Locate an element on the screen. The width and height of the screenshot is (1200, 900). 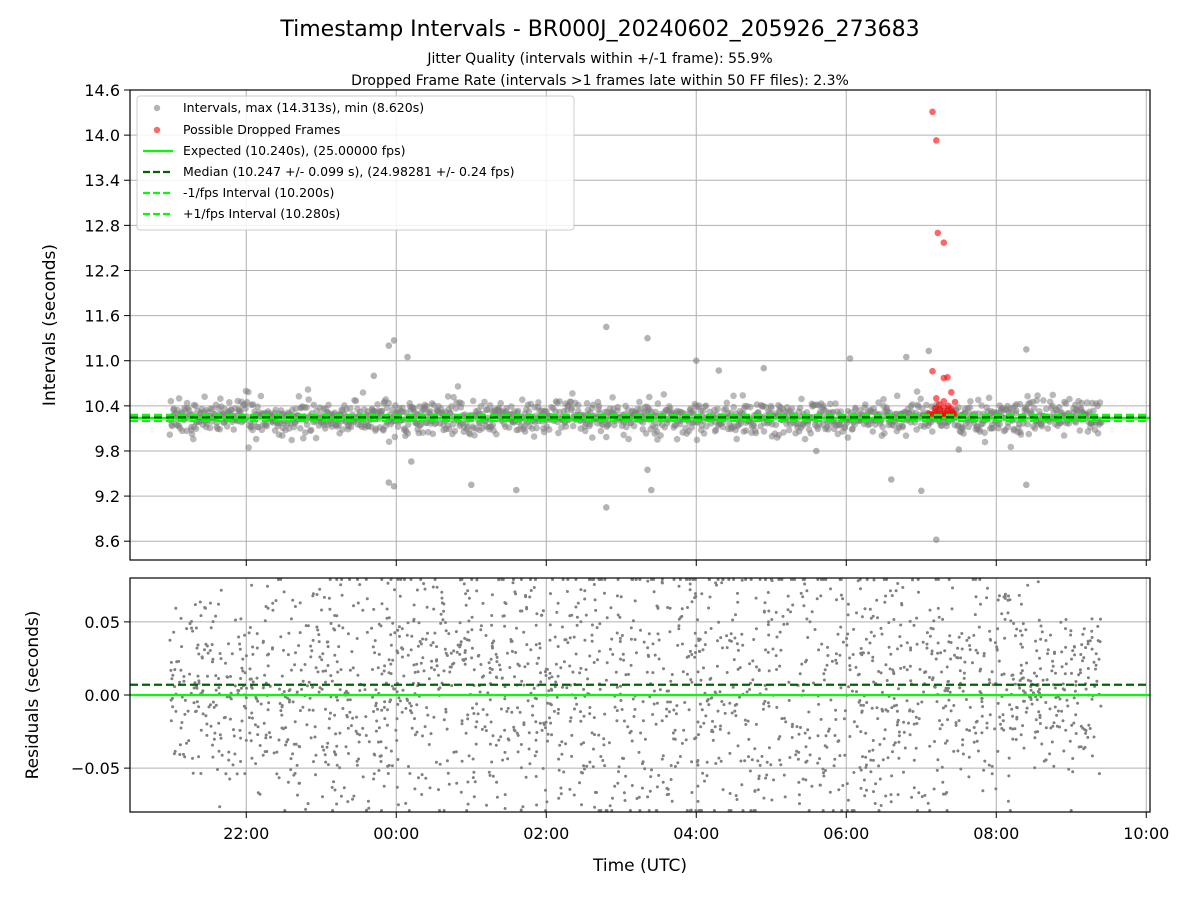
intervals-y-tick-label: 12.2 is located at coordinates (102, 270).